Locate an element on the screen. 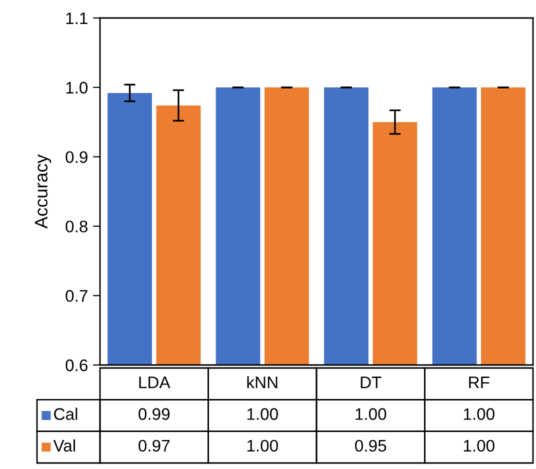  y-tick-label: 1.1 is located at coordinates (77, 18).